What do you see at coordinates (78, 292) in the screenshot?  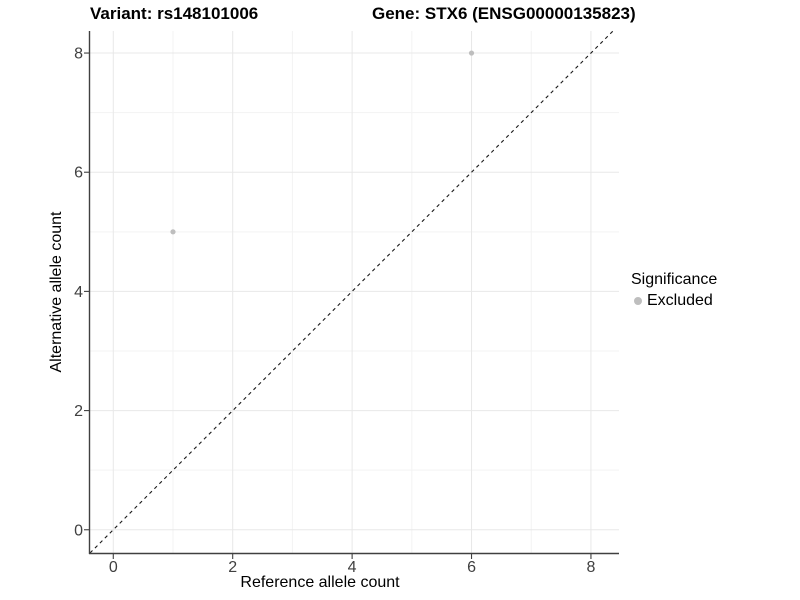 I see `y-tick-label: 4` at bounding box center [78, 292].